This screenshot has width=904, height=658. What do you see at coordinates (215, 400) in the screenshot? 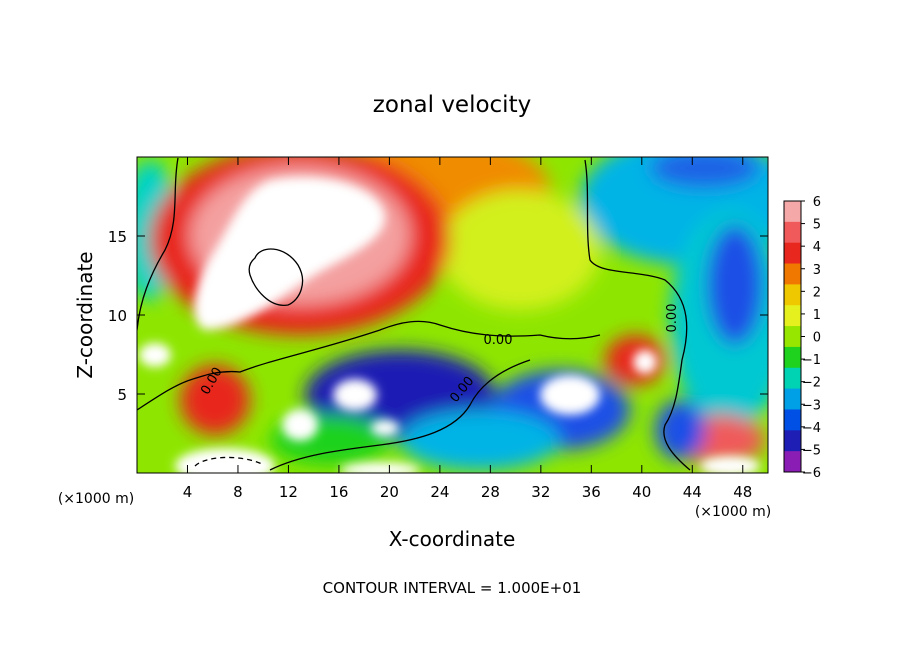
I see `blob-lower-red-left` at bounding box center [215, 400].